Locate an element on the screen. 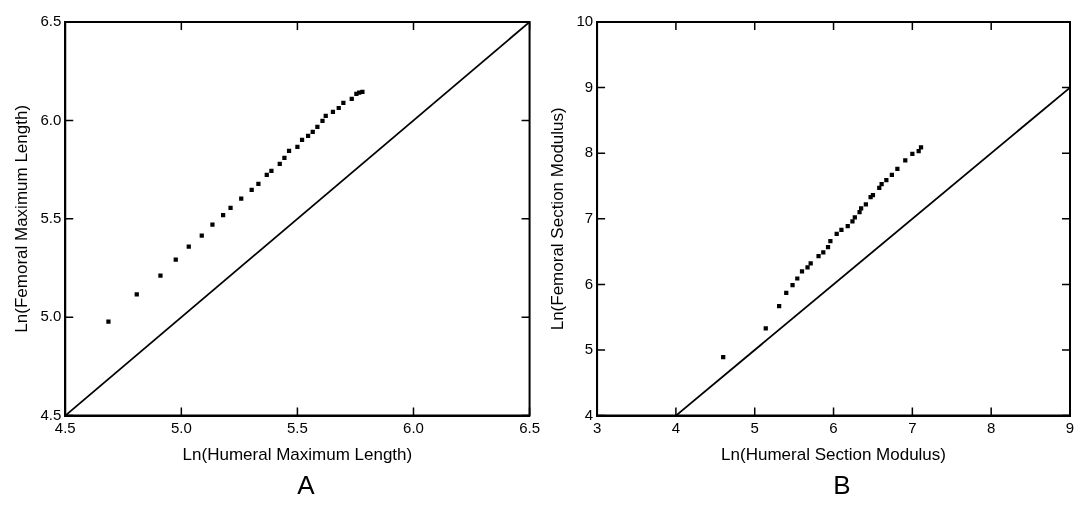 This screenshot has height=512, width=1088. y-tick-label: 6 is located at coordinates (589, 283).